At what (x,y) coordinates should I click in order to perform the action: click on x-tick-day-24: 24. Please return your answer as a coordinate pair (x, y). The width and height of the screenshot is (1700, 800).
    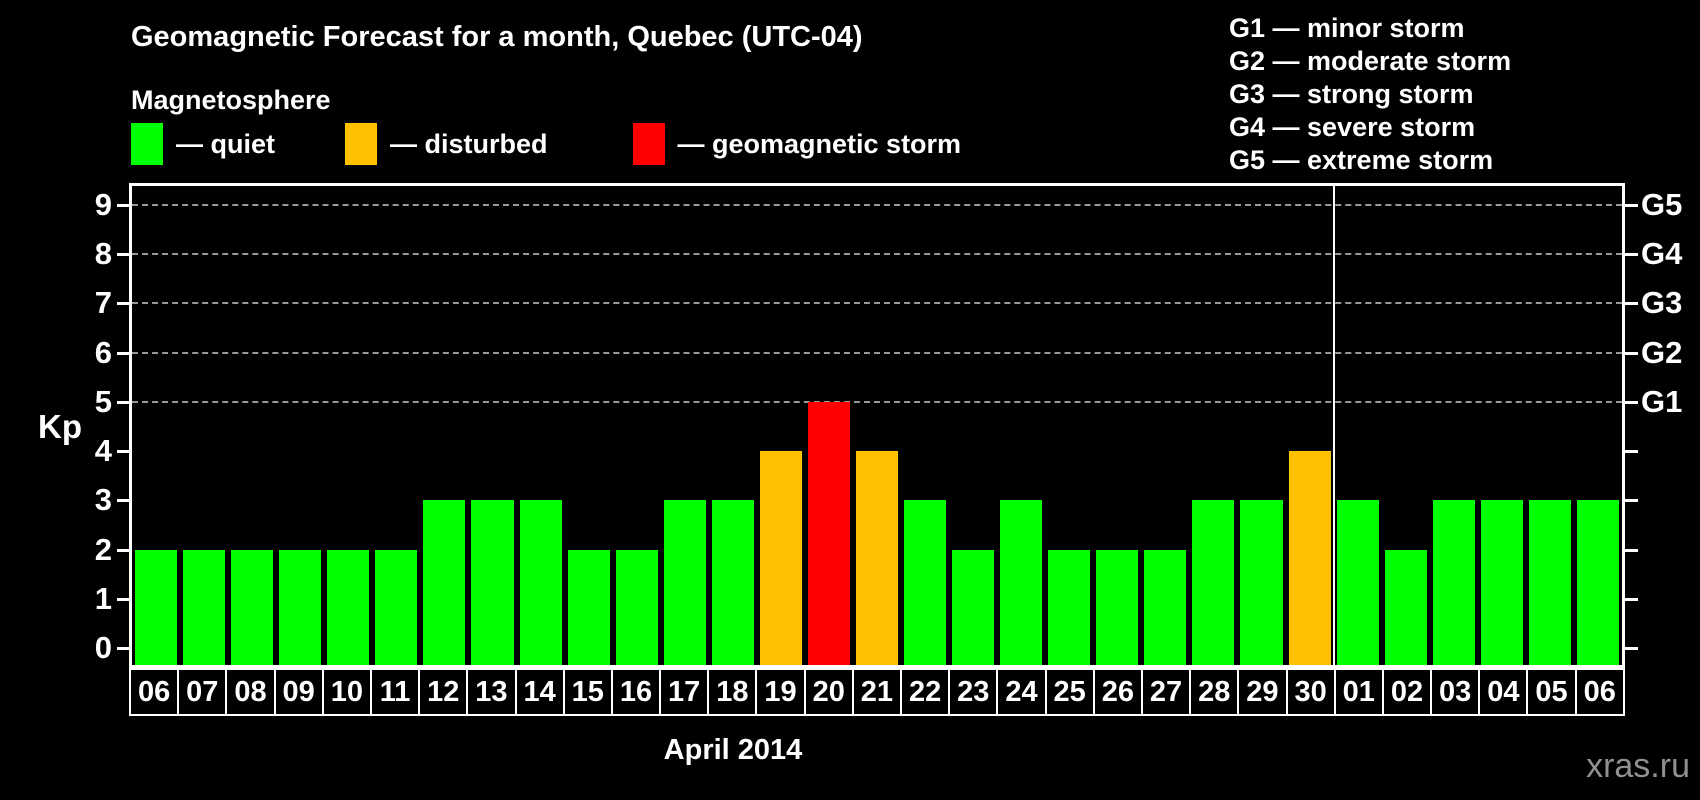
    Looking at the image, I should click on (1022, 692).